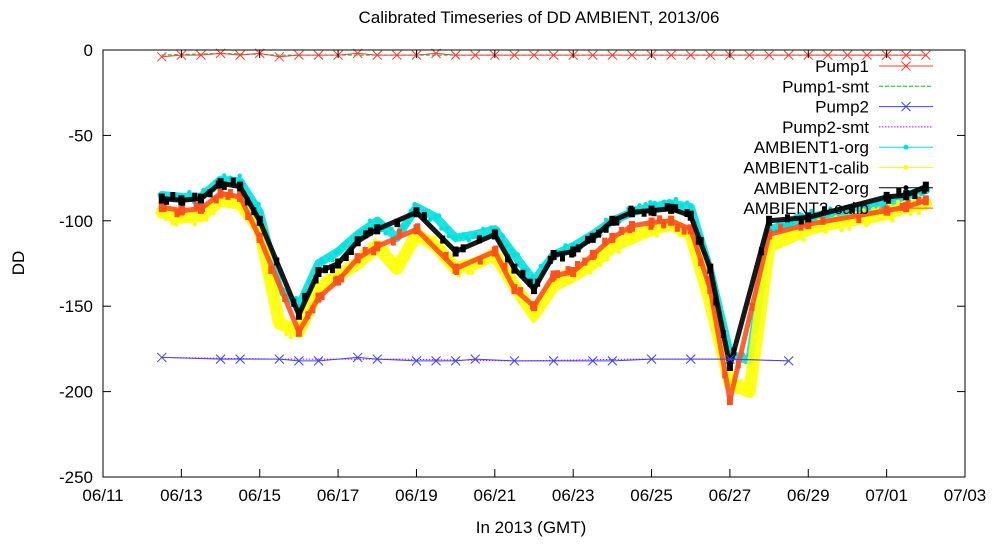 This screenshot has width=998, height=557. I want to click on x-tick-label: 06/17, so click(338, 495).